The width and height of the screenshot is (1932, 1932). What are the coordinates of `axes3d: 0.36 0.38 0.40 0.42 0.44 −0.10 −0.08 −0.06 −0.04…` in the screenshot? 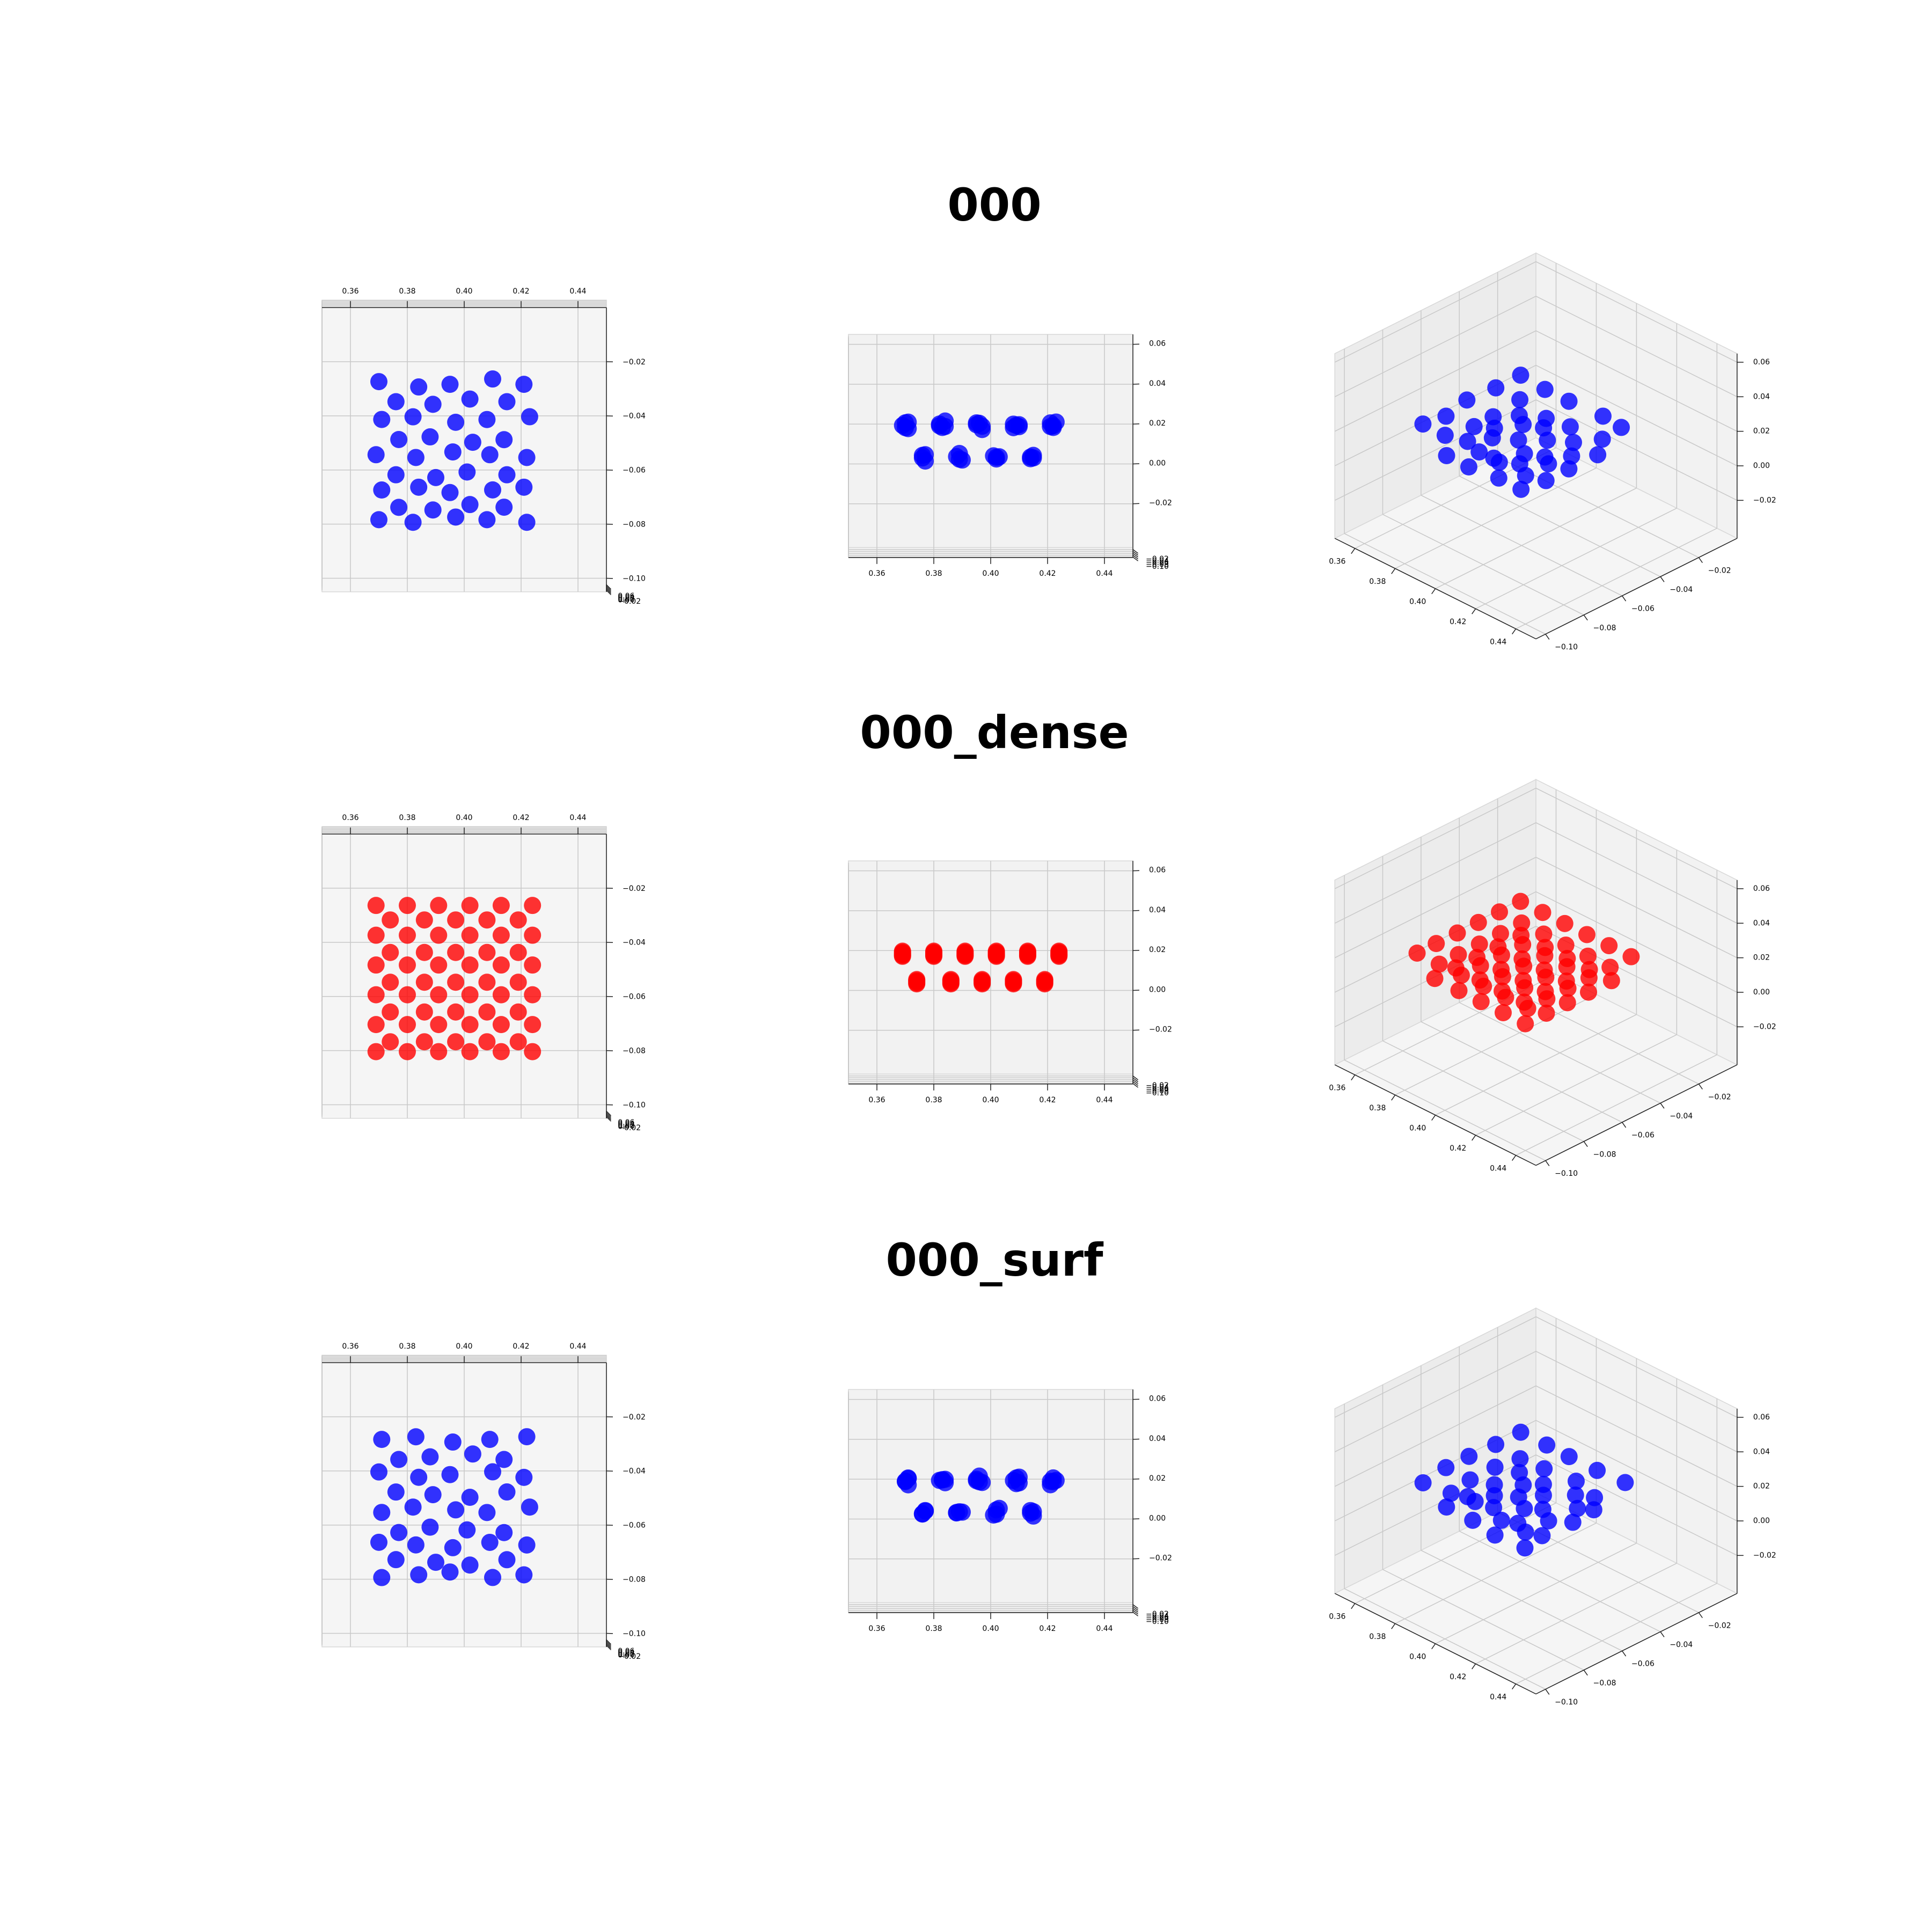 It's located at (1552, 452).